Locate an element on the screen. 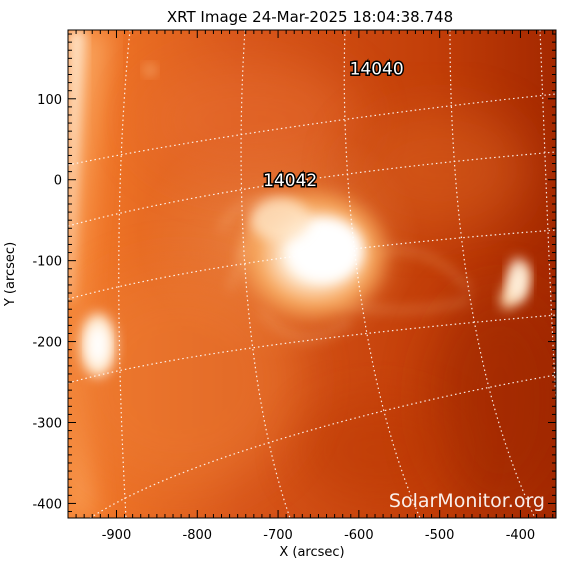 Image resolution: width=564 pixels, height=564 pixels. y-tick-label: -200 is located at coordinates (47, 343).